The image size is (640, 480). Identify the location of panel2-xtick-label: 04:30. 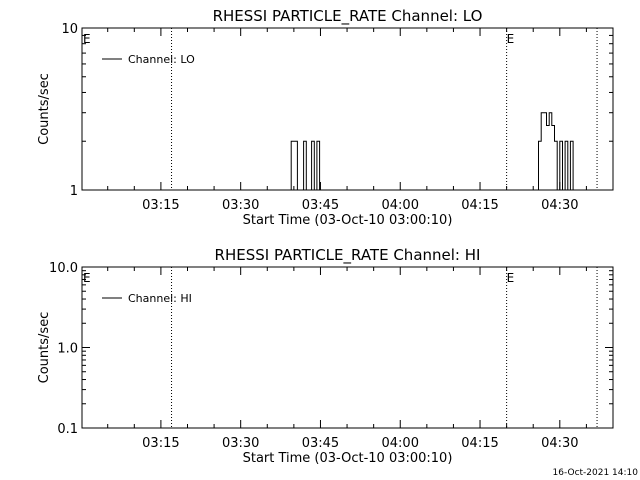
(559, 443).